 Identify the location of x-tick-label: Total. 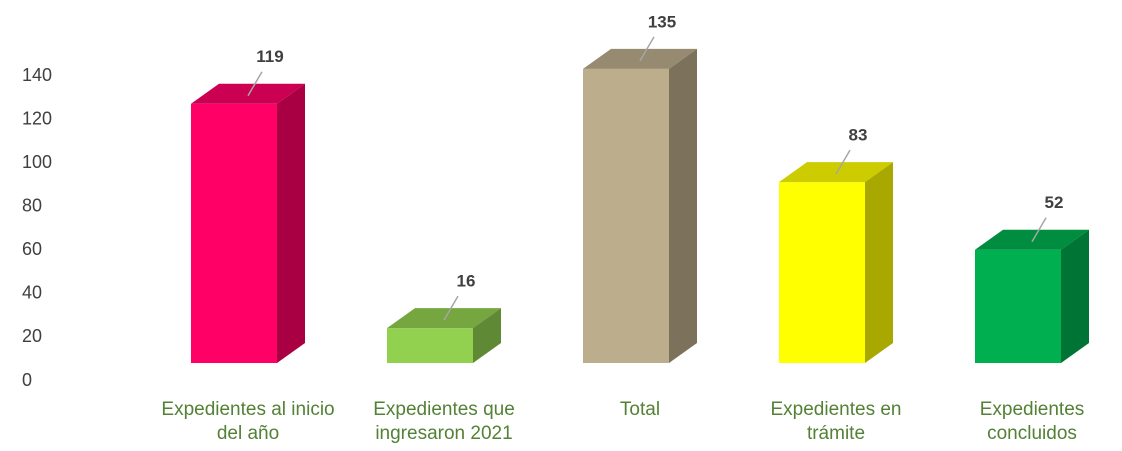
(640, 409).